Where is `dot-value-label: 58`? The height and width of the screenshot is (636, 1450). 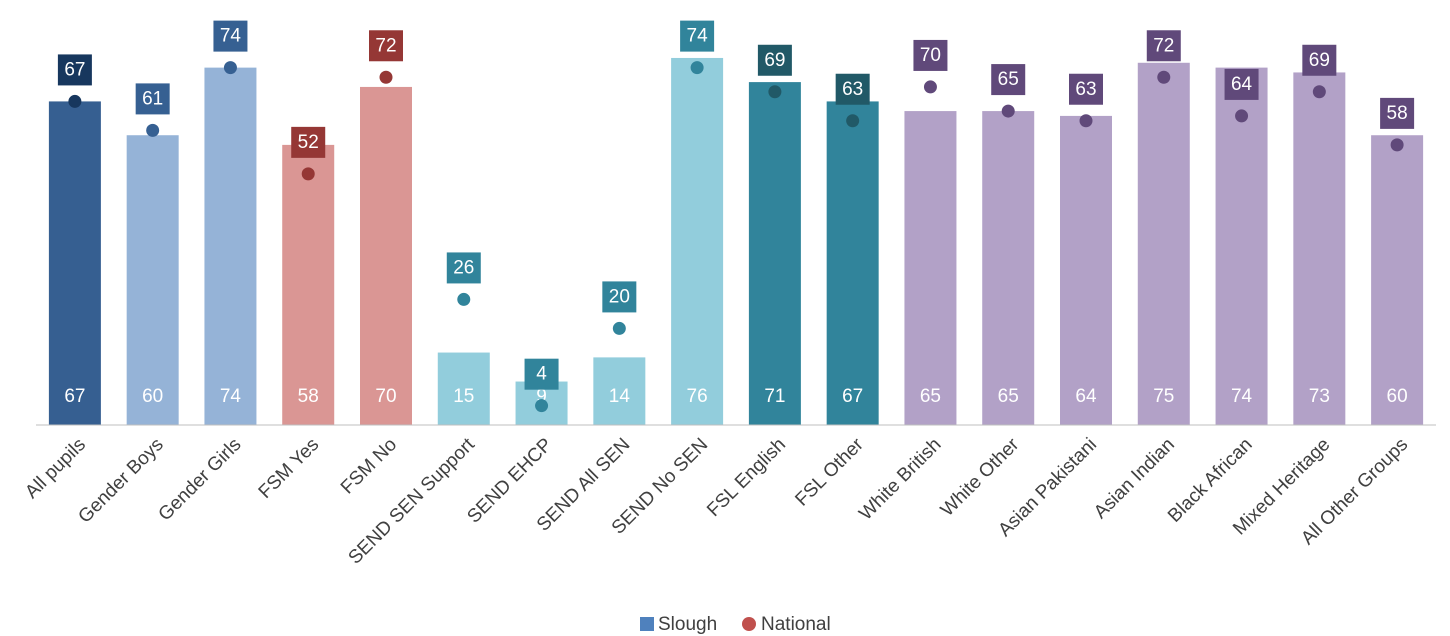 dot-value-label: 58 is located at coordinates (1397, 113).